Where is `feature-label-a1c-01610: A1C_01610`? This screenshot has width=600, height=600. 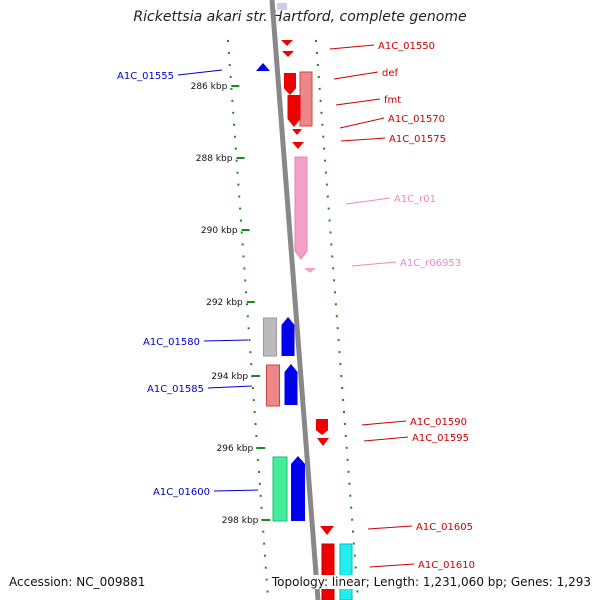 feature-label-a1c-01610: A1C_01610 is located at coordinates (422, 565).